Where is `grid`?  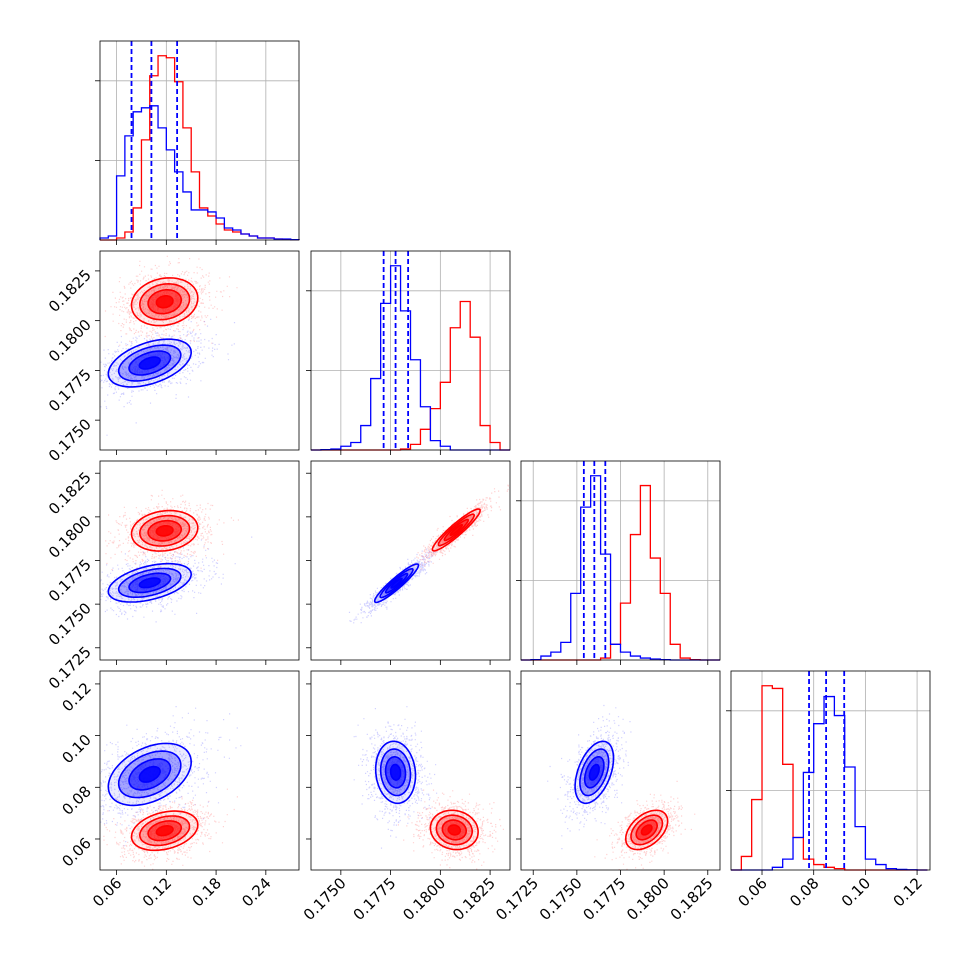
grid is located at coordinates (410, 350).